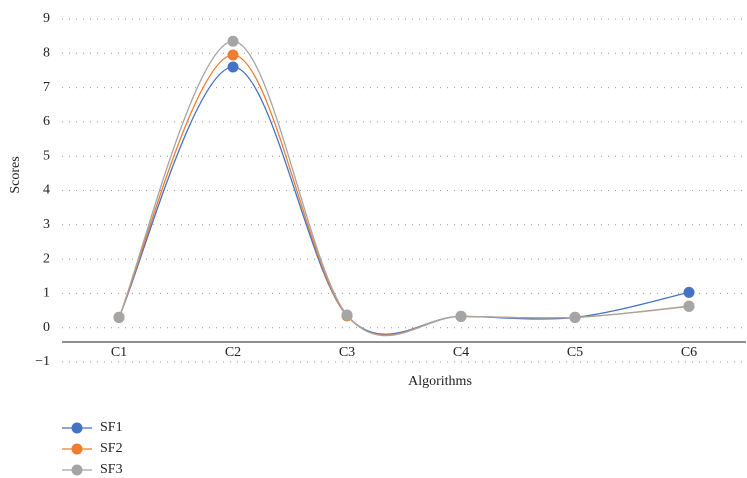  What do you see at coordinates (233, 352) in the screenshot?
I see `x-tick-label: C2` at bounding box center [233, 352].